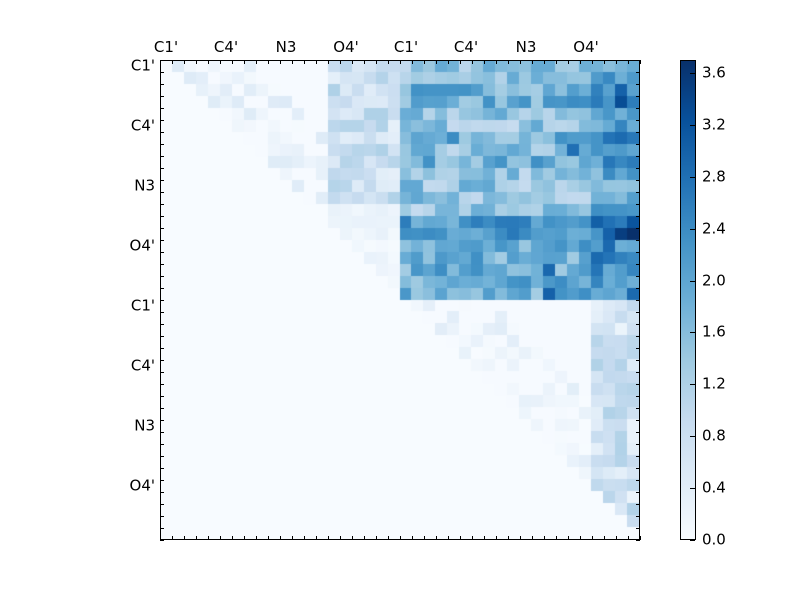 This screenshot has height=600, width=800. I want to click on colorbar-tick-label: 3.2, so click(714, 124).